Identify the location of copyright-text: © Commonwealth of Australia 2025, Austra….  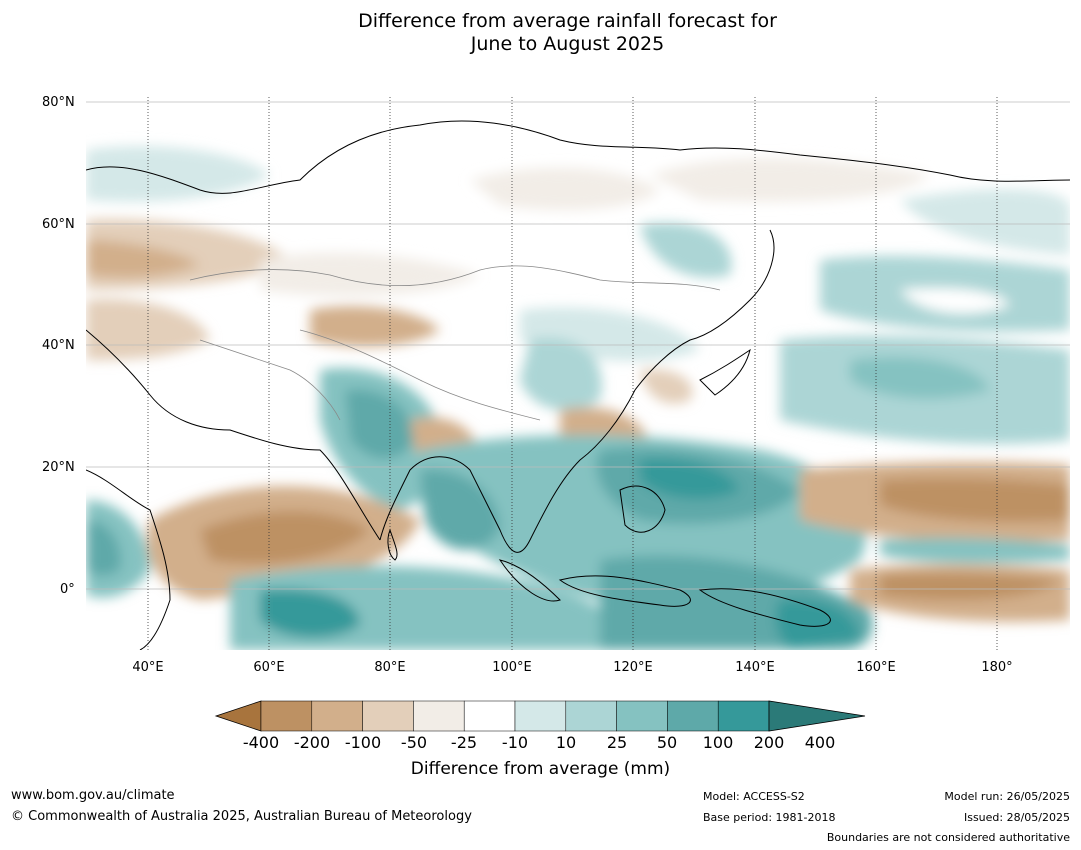
(241, 816).